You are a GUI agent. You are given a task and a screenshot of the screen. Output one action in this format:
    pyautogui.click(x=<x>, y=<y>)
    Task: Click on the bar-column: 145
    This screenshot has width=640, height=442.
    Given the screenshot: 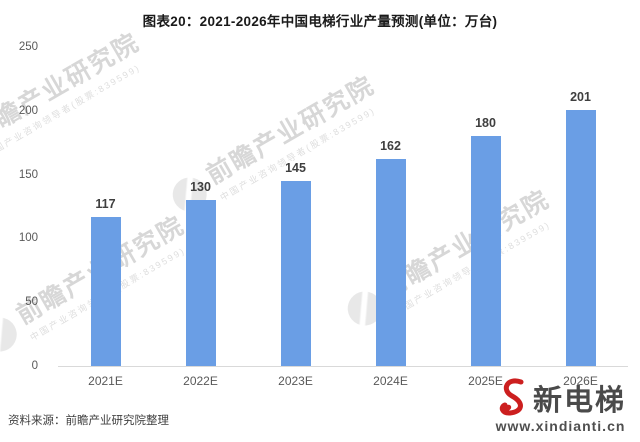 What is the action you would take?
    pyautogui.click(x=295, y=206)
    